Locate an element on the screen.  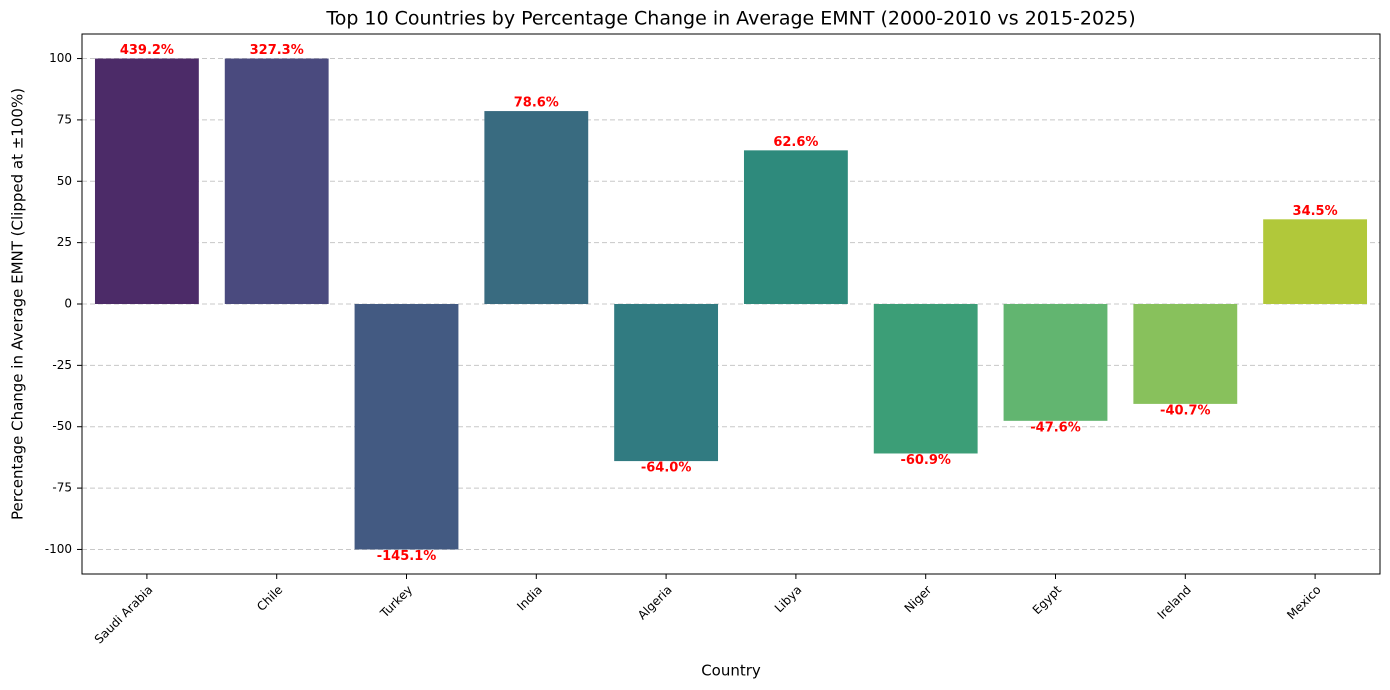
y-tick-label: -50 is located at coordinates (62, 426).